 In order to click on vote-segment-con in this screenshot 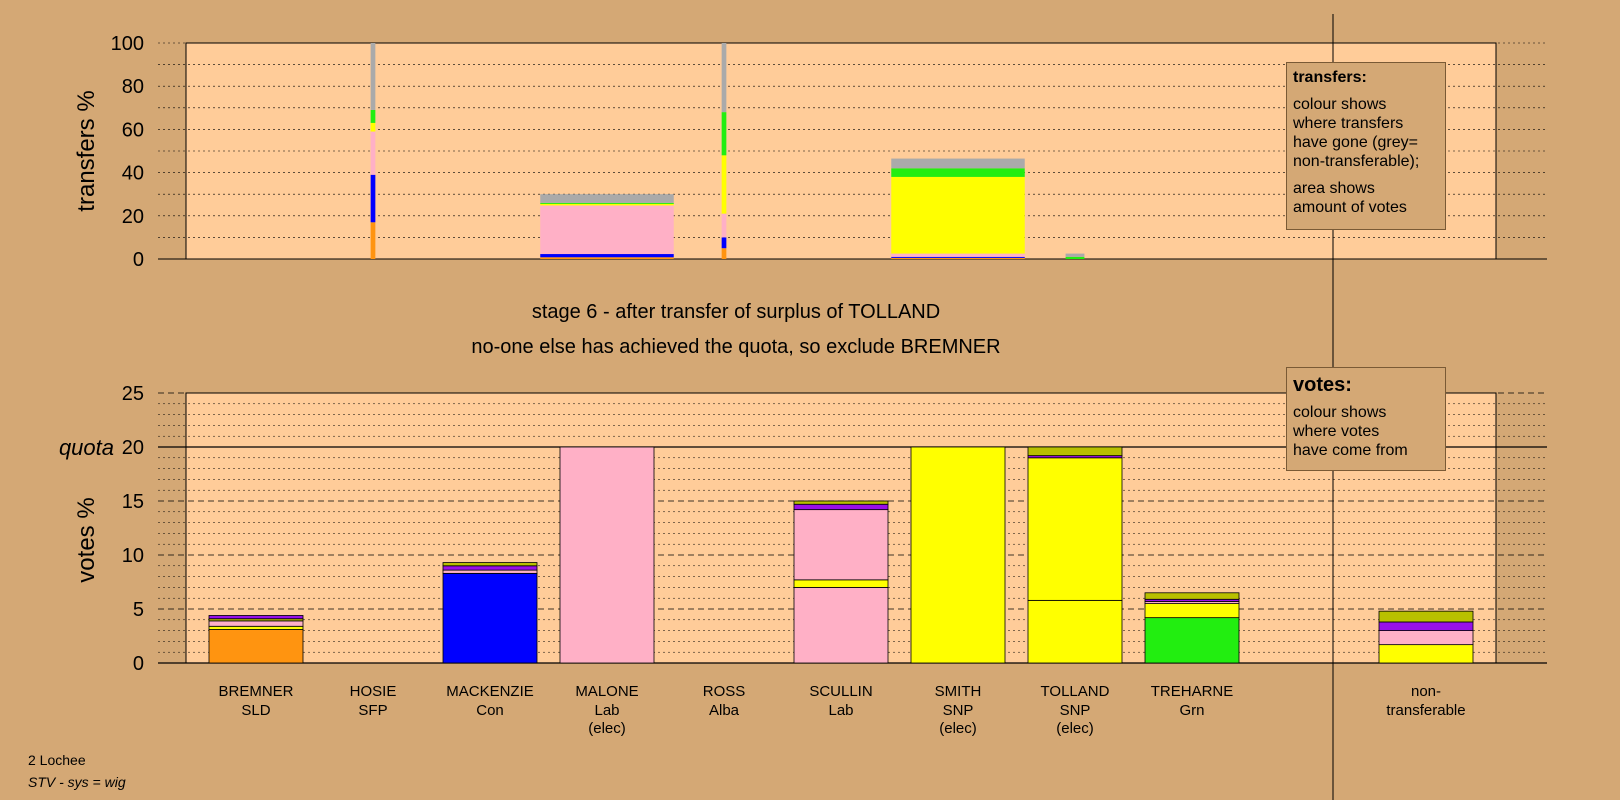, I will do `click(490, 618)`.